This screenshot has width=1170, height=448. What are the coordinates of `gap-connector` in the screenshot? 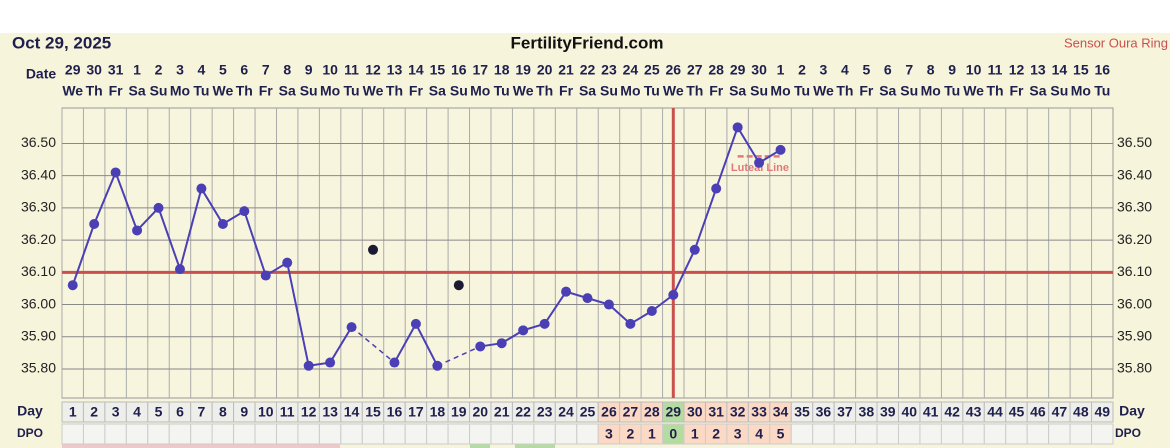 It's located at (373, 345).